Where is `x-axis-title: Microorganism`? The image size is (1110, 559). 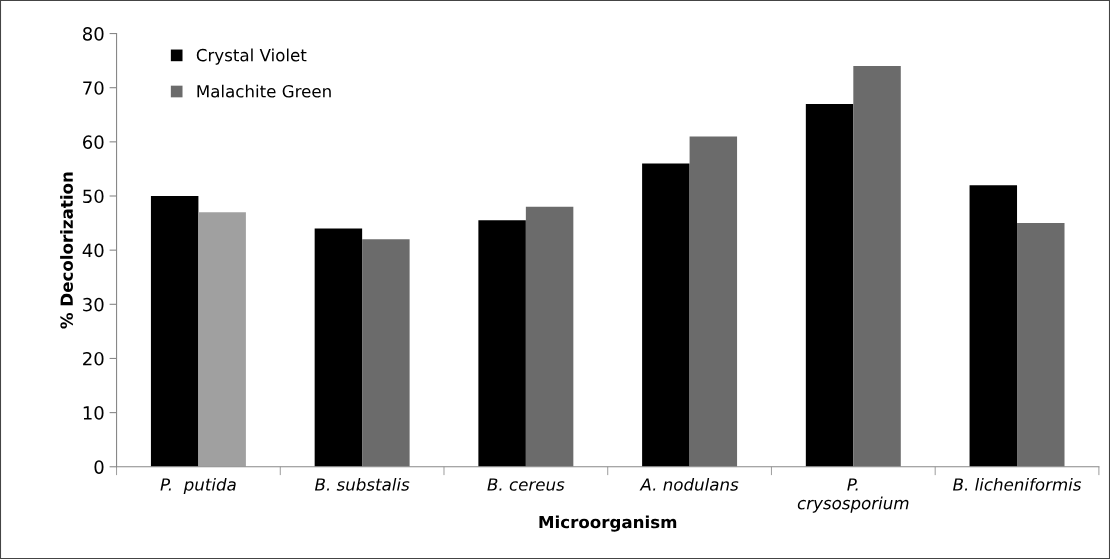 x-axis-title: Microorganism is located at coordinates (608, 523).